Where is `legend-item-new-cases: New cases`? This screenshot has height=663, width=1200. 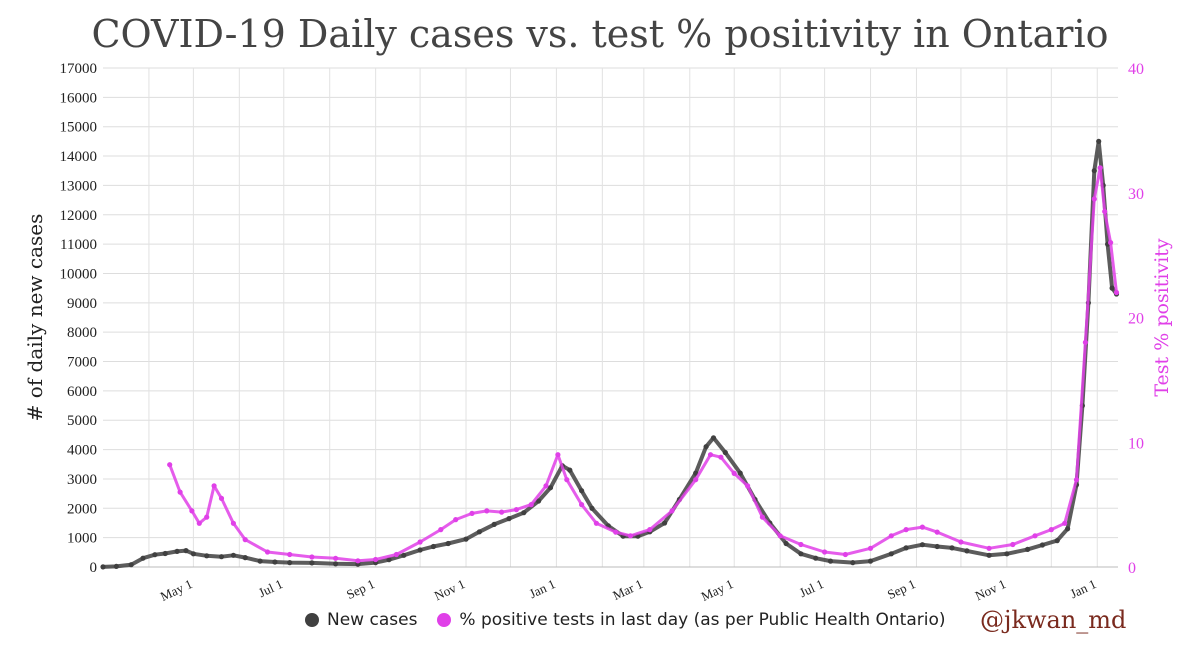
legend-item-new-cases: New cases is located at coordinates (361, 620).